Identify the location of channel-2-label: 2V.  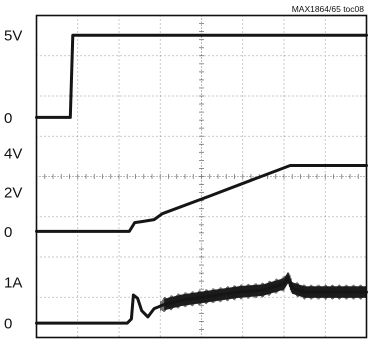
(13, 193).